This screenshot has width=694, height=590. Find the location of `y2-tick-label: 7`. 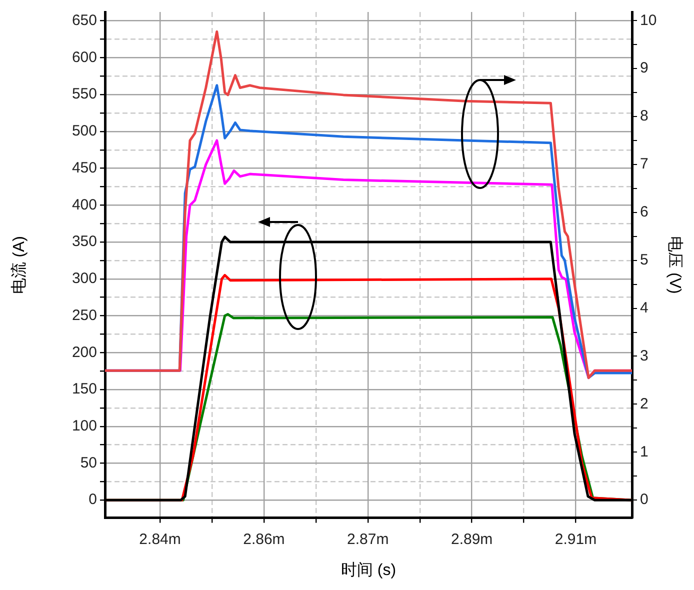

y2-tick-label: 7 is located at coordinates (644, 164).